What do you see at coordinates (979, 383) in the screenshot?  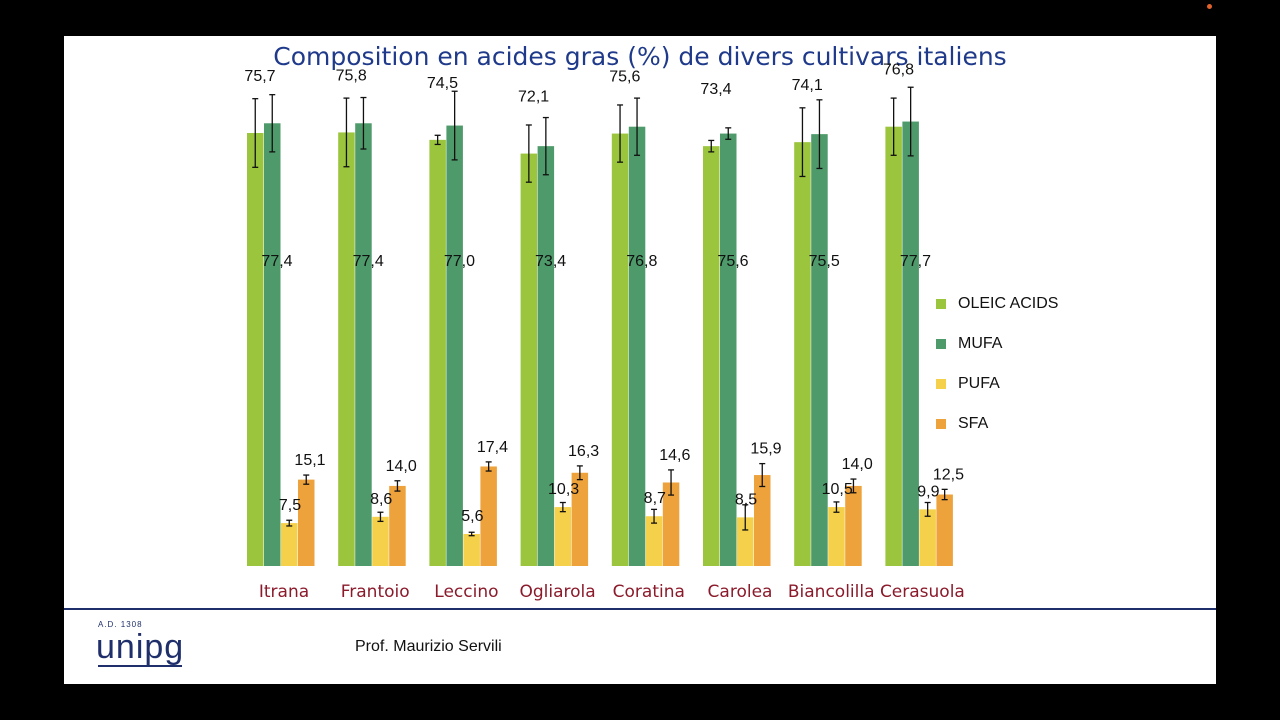 I see `legend-label: PUFA` at bounding box center [979, 383].